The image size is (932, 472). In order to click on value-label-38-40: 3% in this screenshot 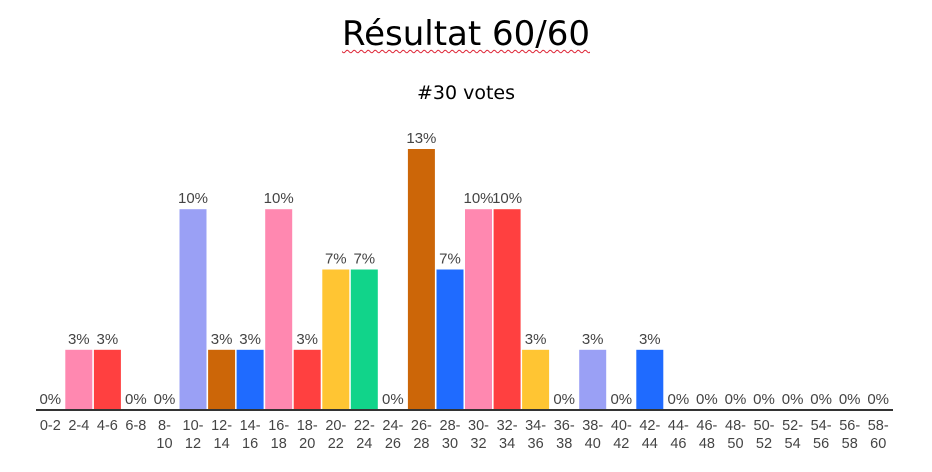, I will do `click(593, 339)`.